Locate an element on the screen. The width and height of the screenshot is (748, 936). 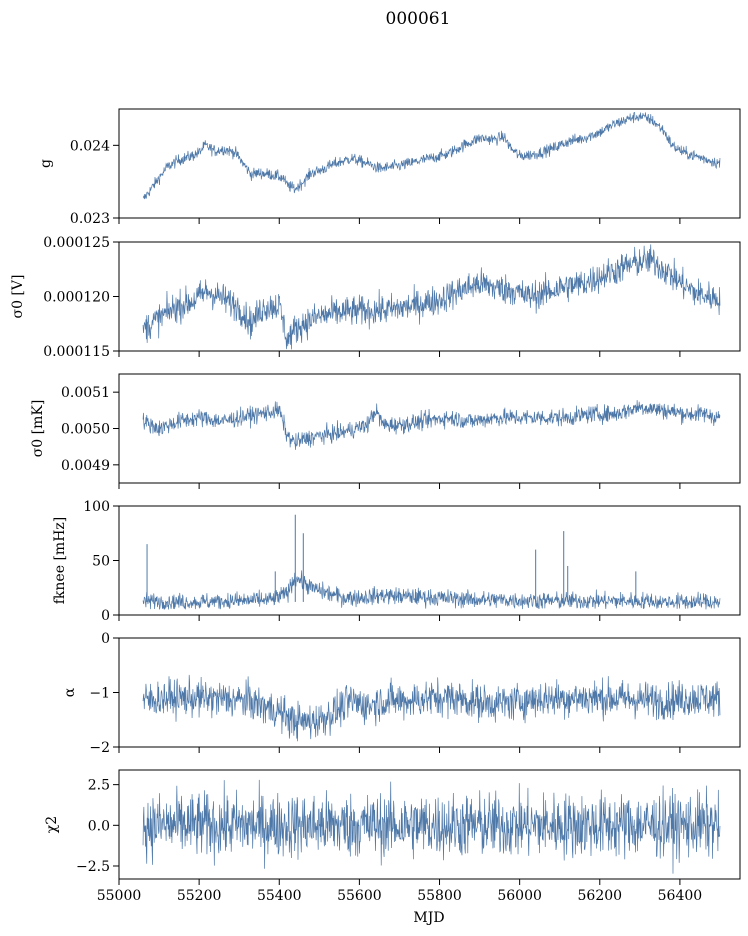
panel-3: 0.0049 0.0050 0.0051 σ0 [mK] is located at coordinates (385, 431).